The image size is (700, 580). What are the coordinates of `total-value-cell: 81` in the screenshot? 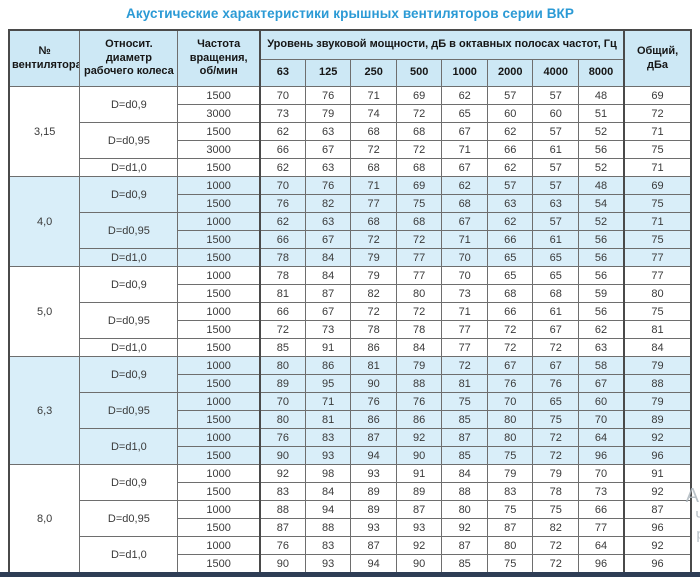 It's located at (657, 329).